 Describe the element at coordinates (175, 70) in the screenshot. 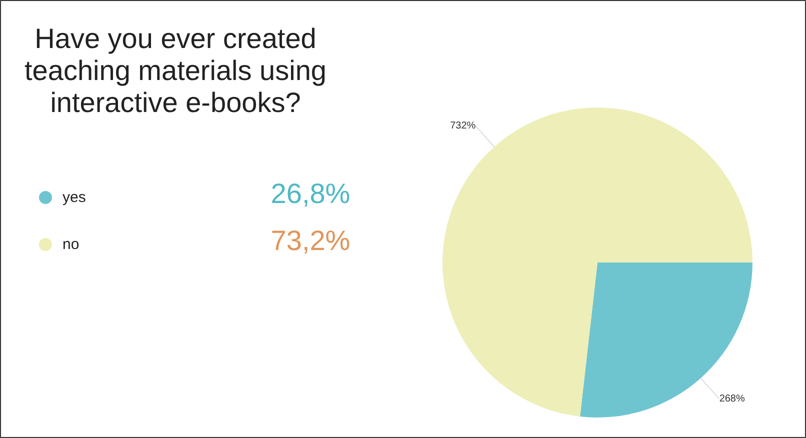

I see `chart-title: Have you ever created teaching materials using interactive e-books?` at that location.